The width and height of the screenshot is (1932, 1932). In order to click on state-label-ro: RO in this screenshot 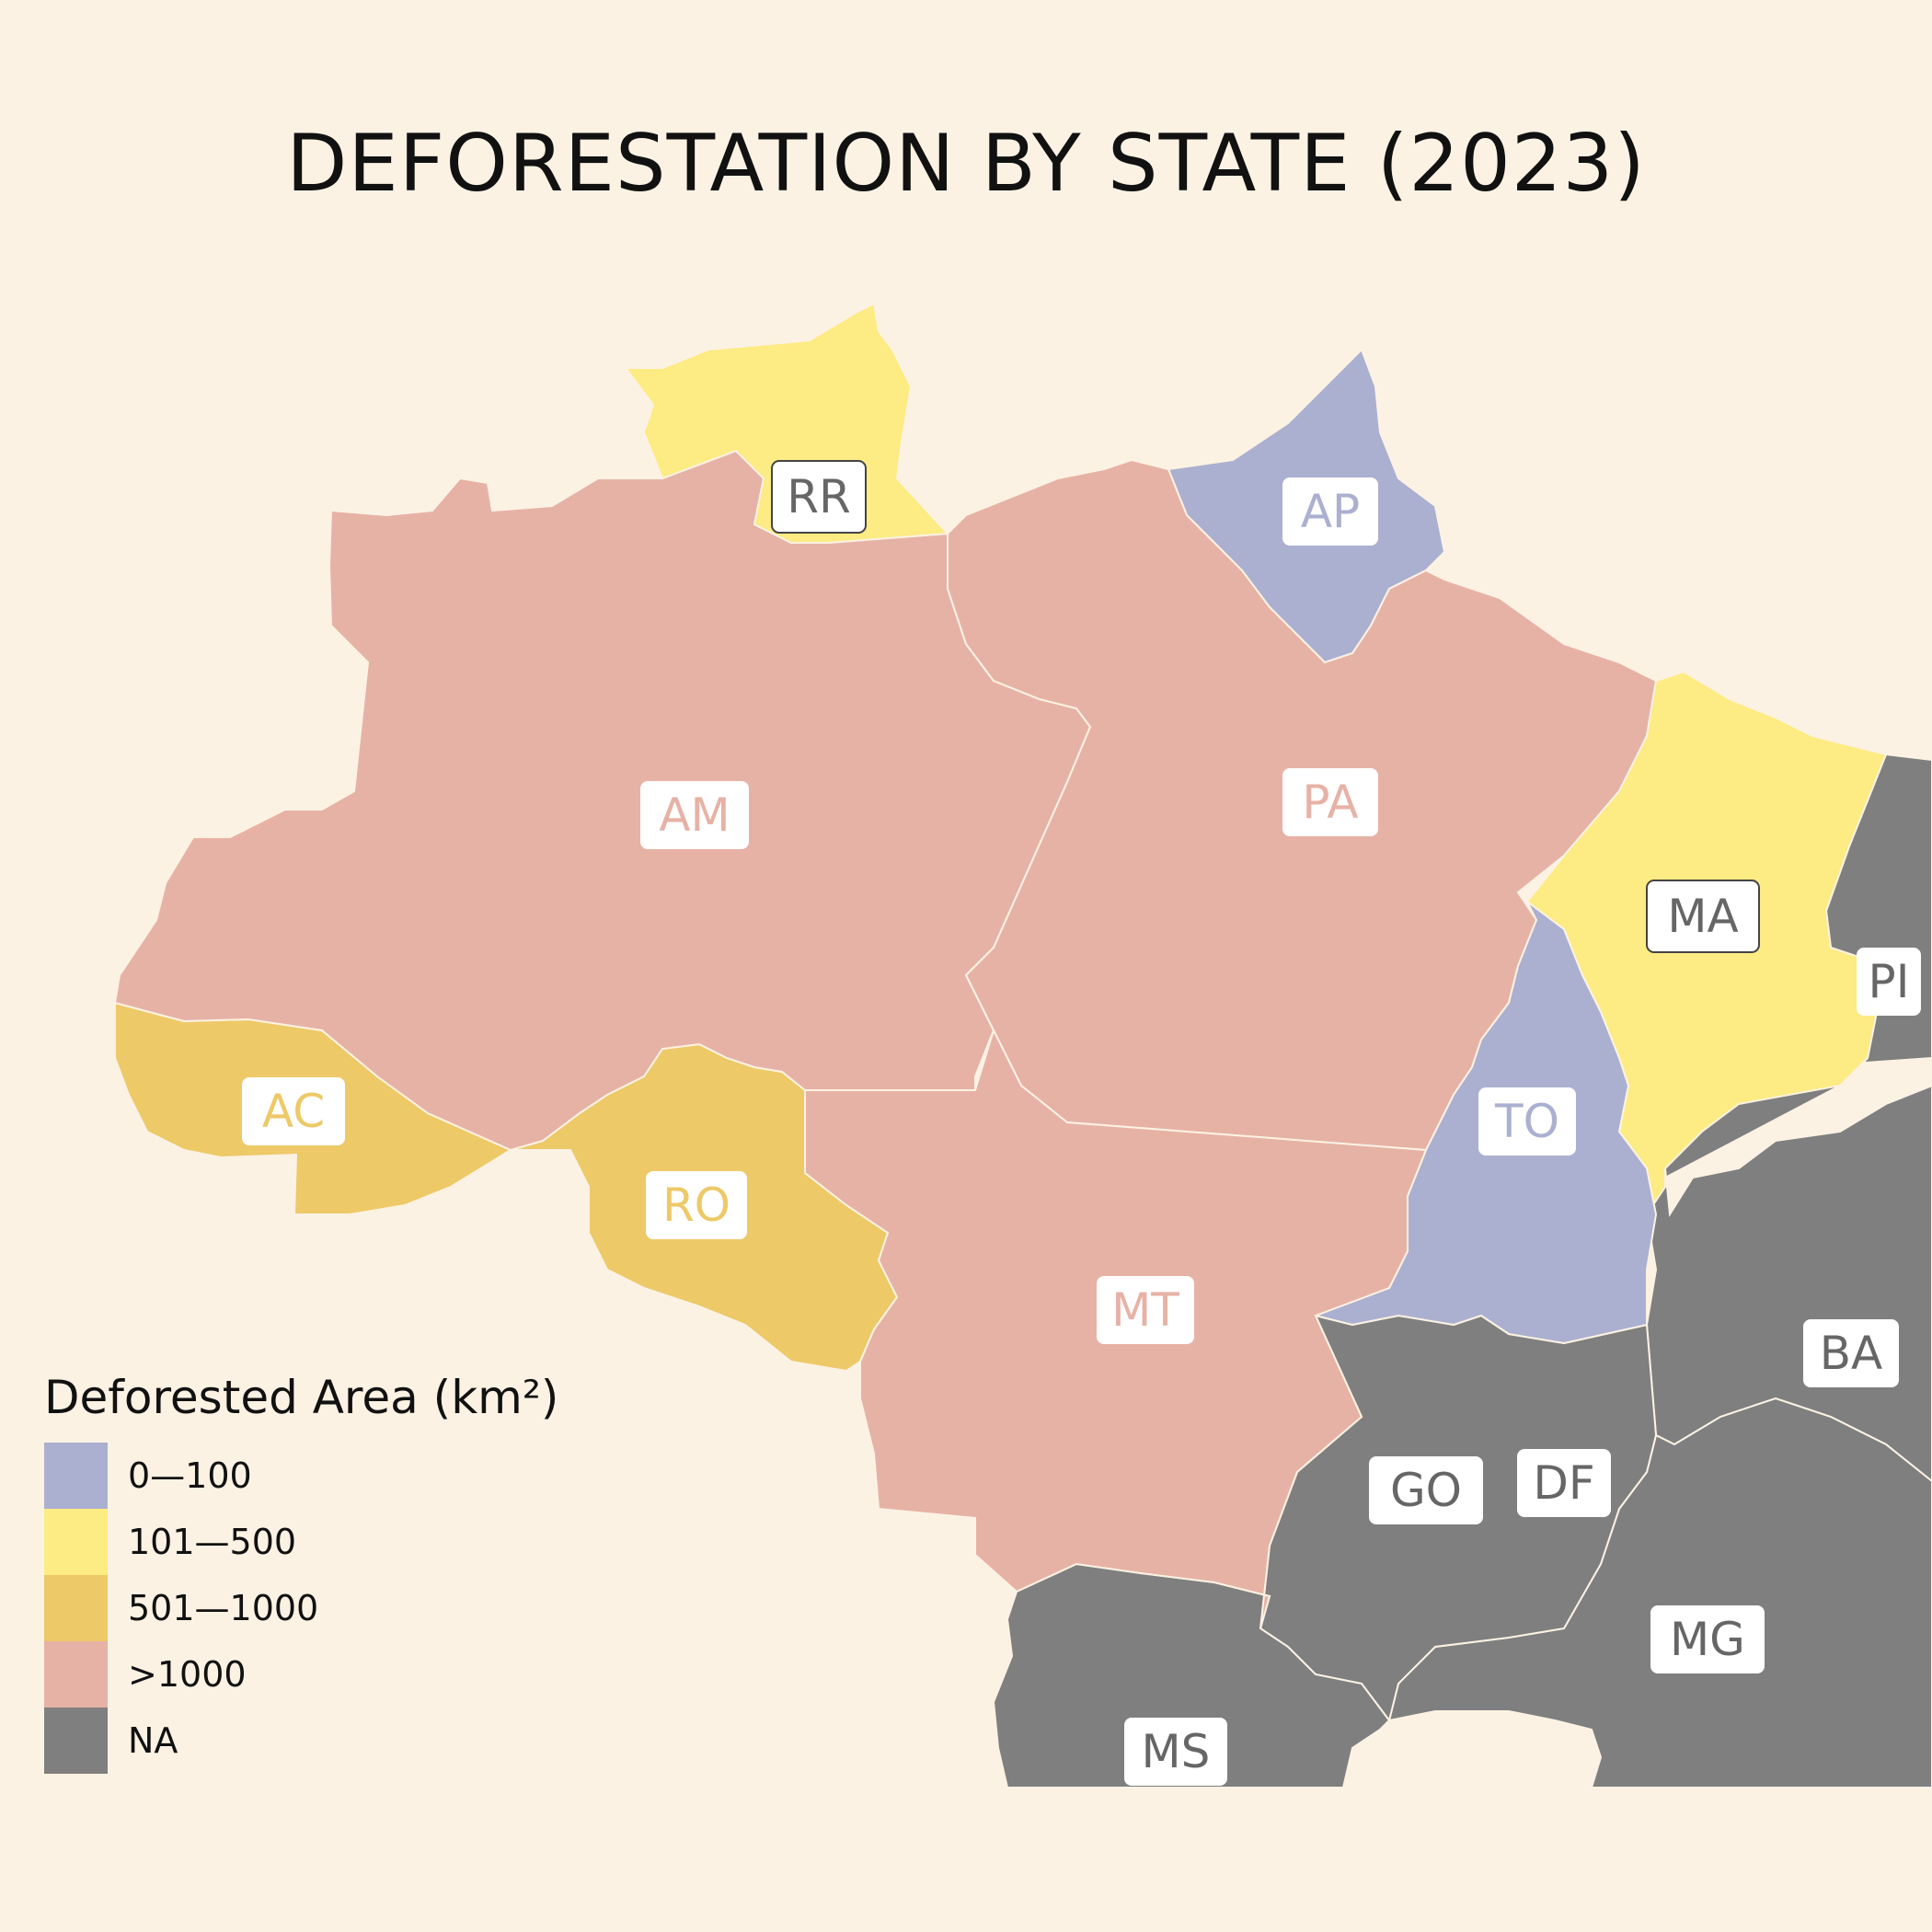, I will do `click(696, 1205)`.